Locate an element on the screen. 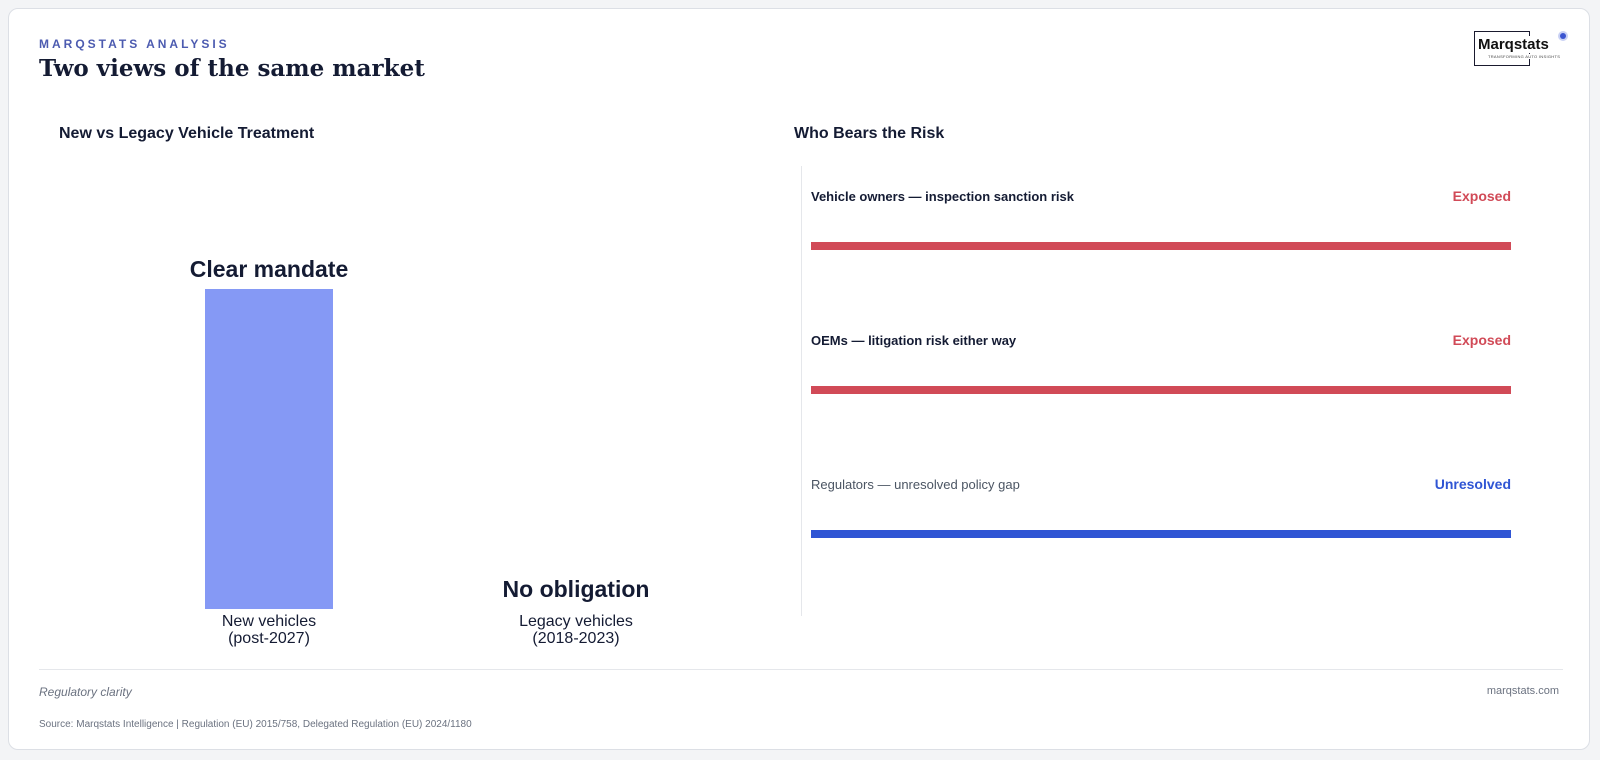  risk-row: OEMs — litigation risk either way Exposed is located at coordinates (1161, 372).